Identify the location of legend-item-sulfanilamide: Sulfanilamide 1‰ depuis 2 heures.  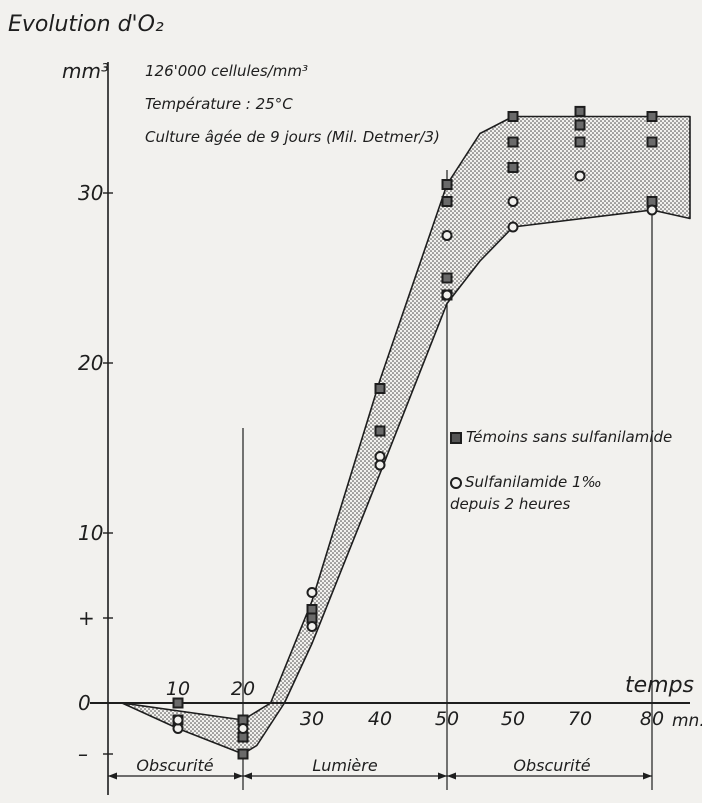
(550, 493).